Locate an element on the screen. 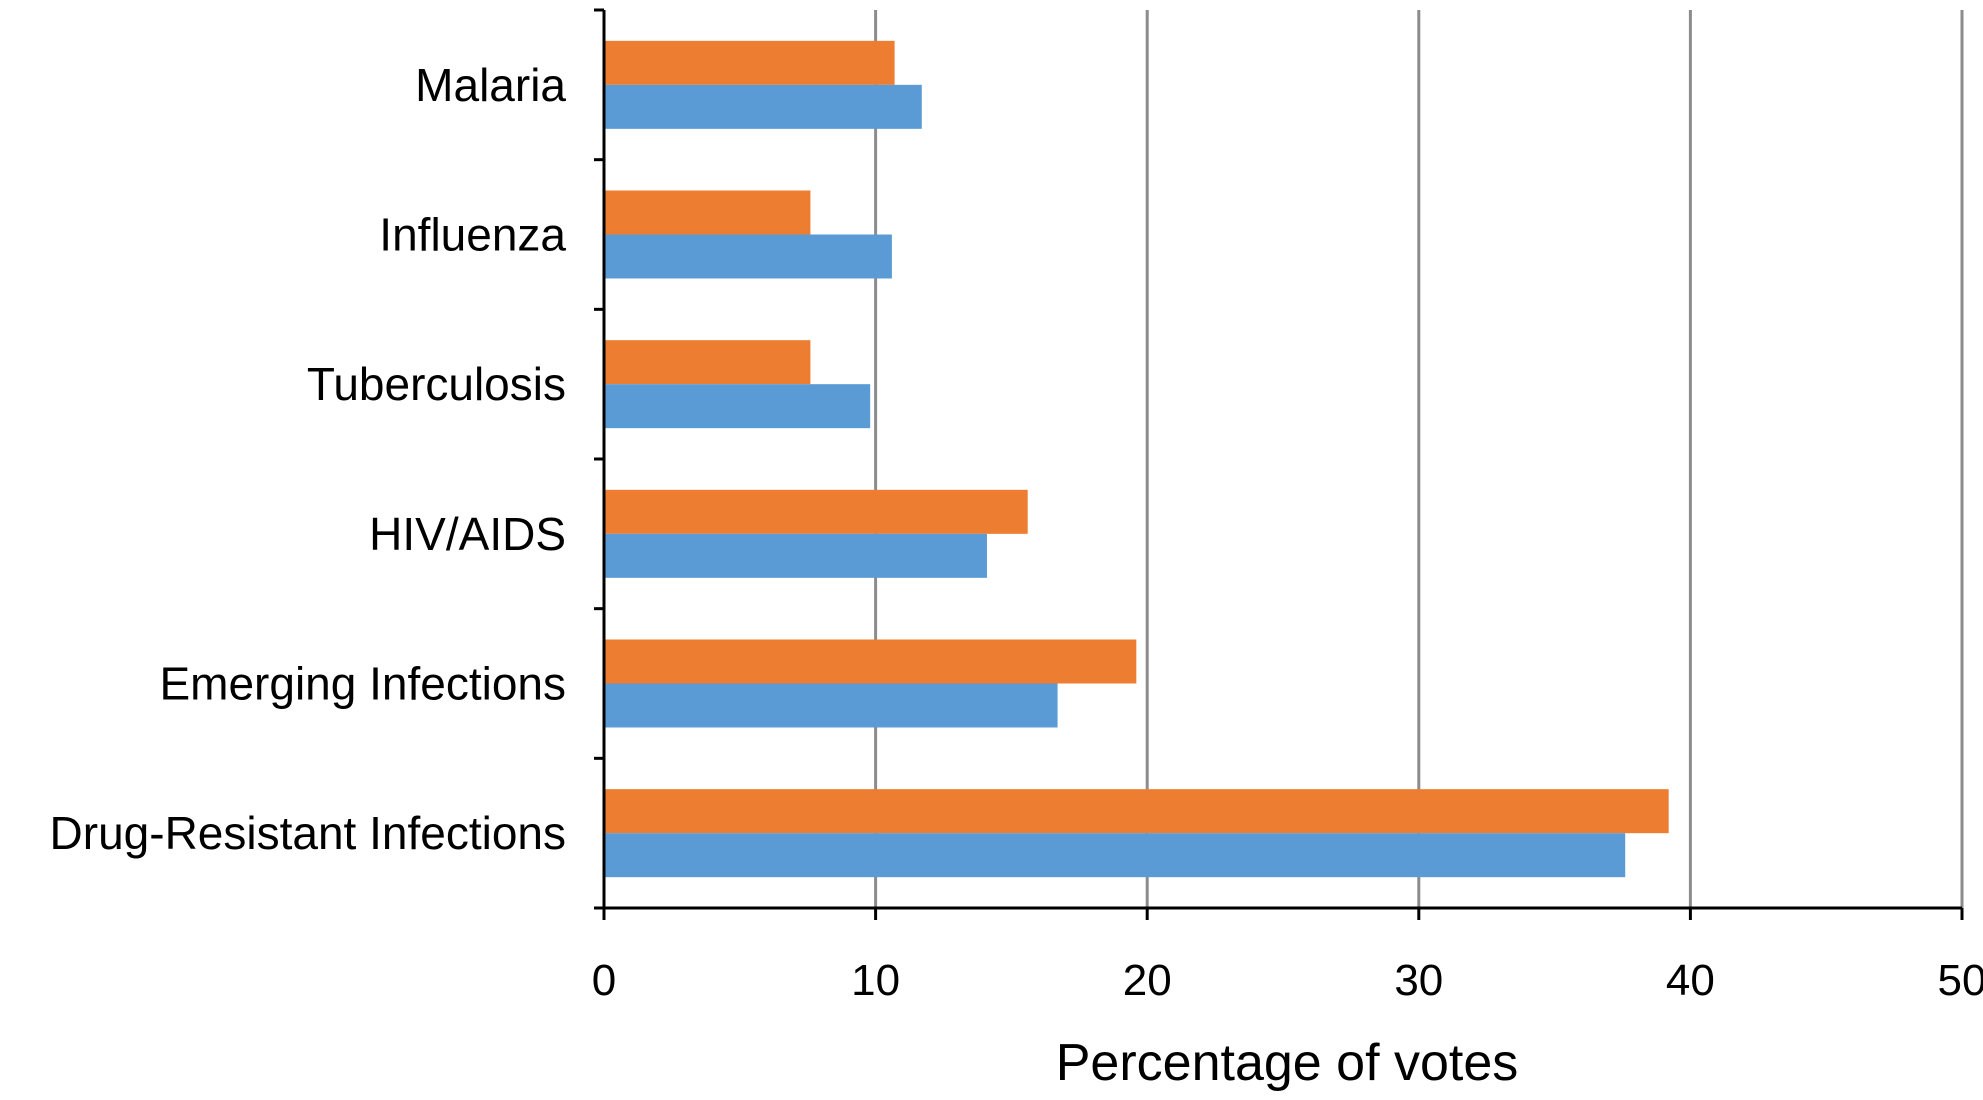 This screenshot has width=1983, height=1100. y-category-label-5: Drug-Resistant Infections is located at coordinates (308, 833).